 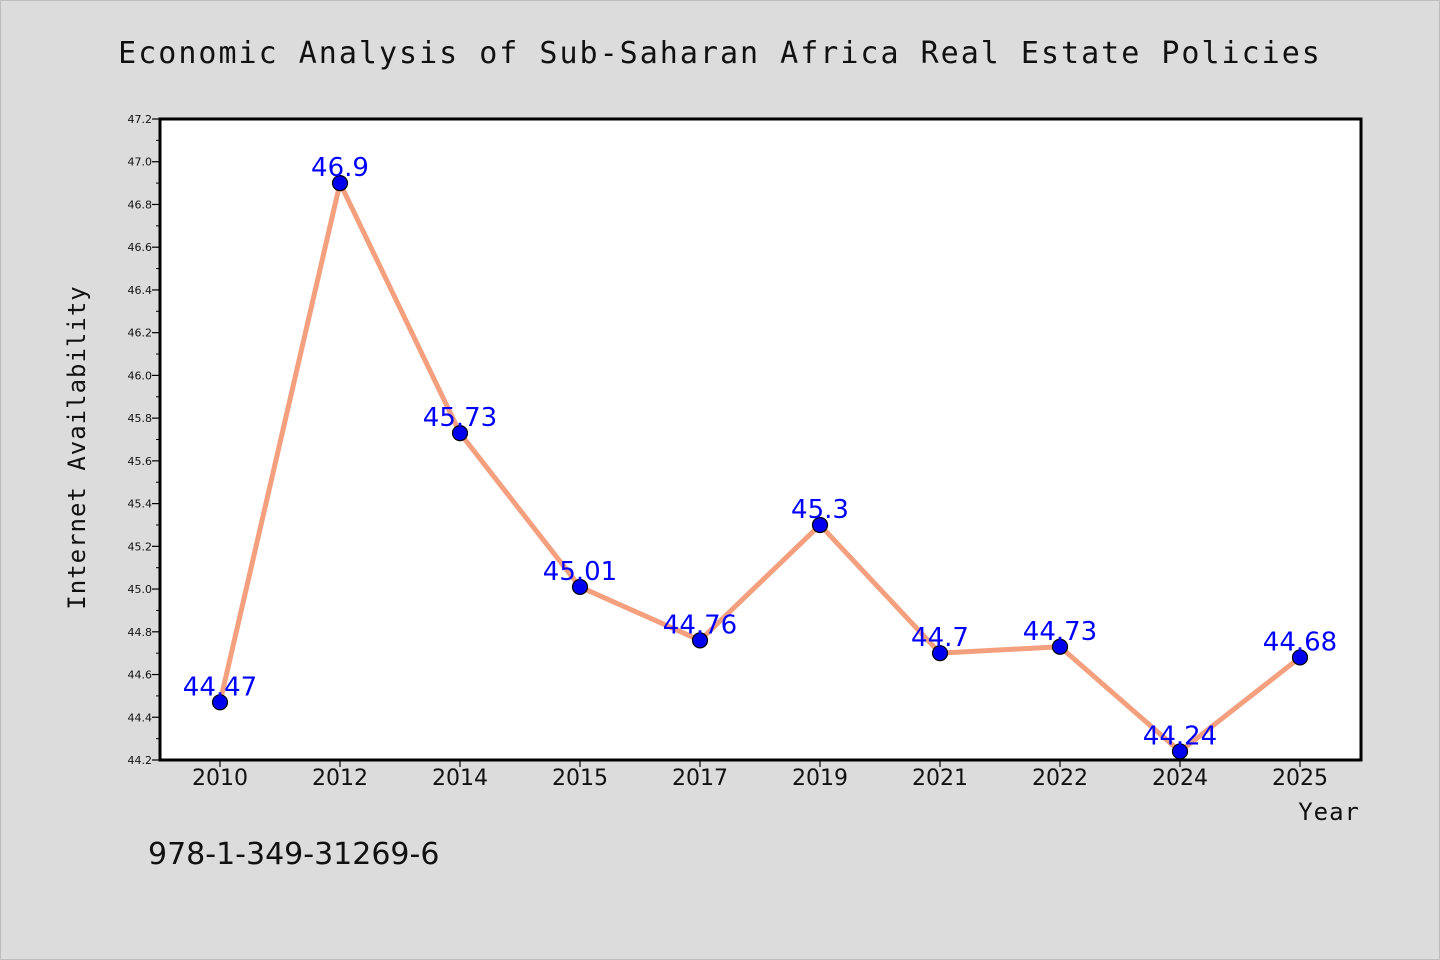 I want to click on y-tick-label: 46.4, so click(x=140, y=290).